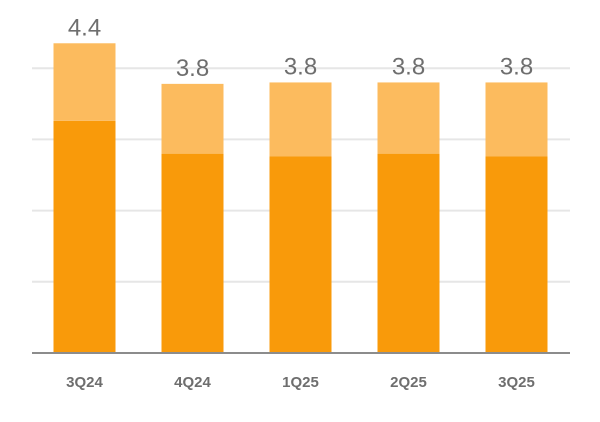  What do you see at coordinates (84, 382) in the screenshot?
I see `x-tick-label: 3Q24` at bounding box center [84, 382].